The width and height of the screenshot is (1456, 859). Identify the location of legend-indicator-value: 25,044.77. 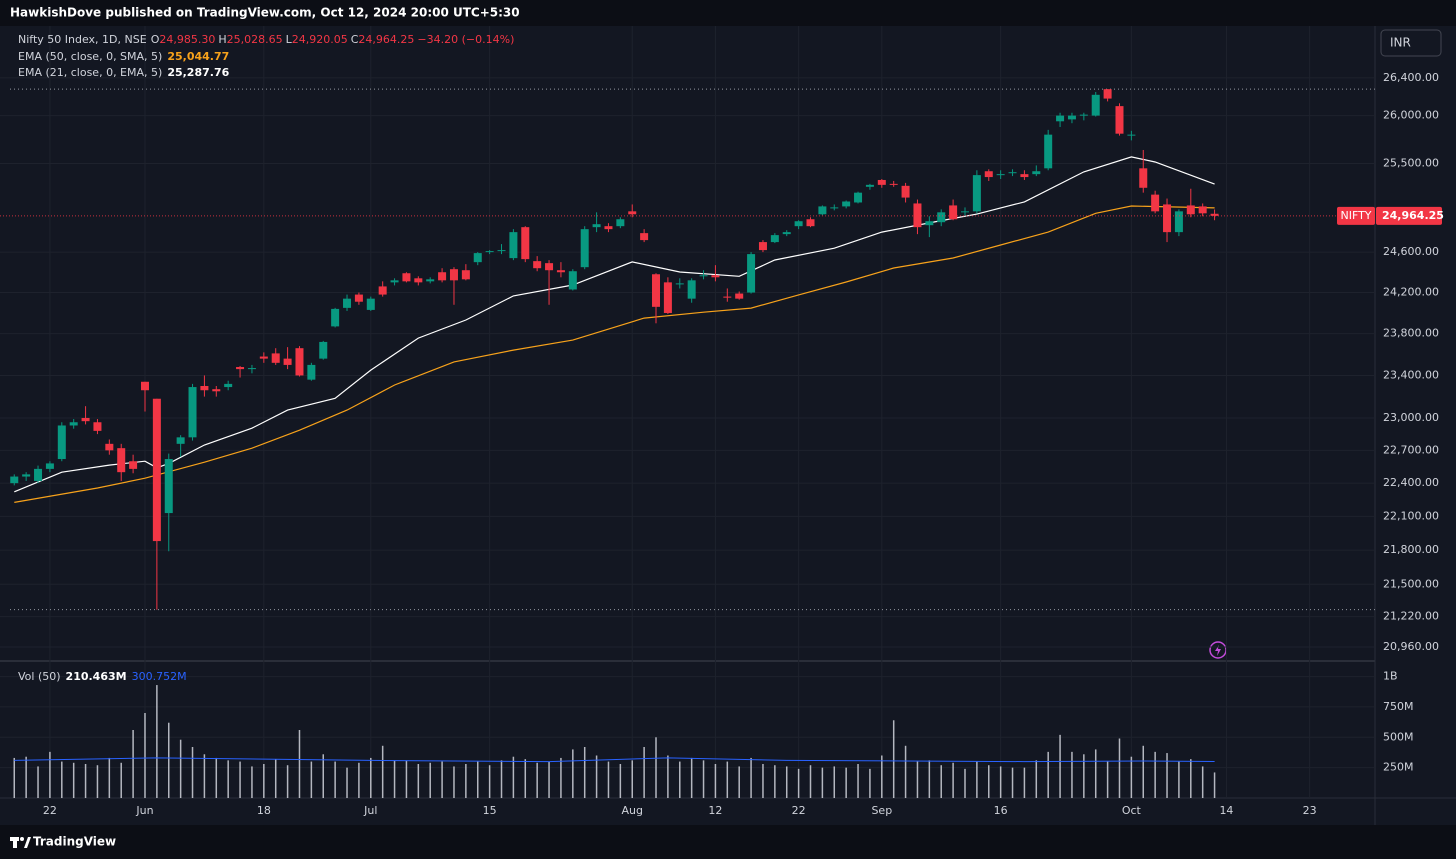
(198, 56).